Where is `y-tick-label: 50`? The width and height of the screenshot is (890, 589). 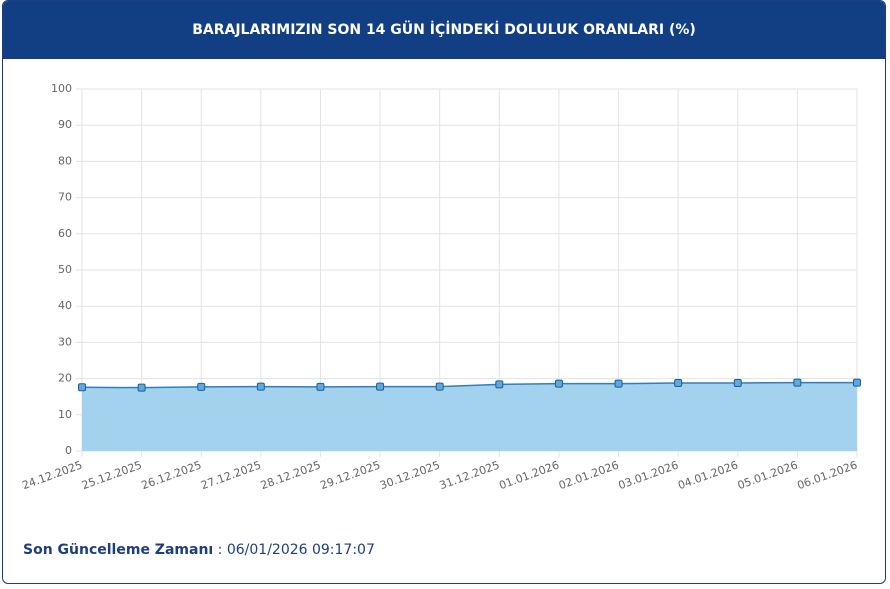 y-tick-label: 50 is located at coordinates (65, 269).